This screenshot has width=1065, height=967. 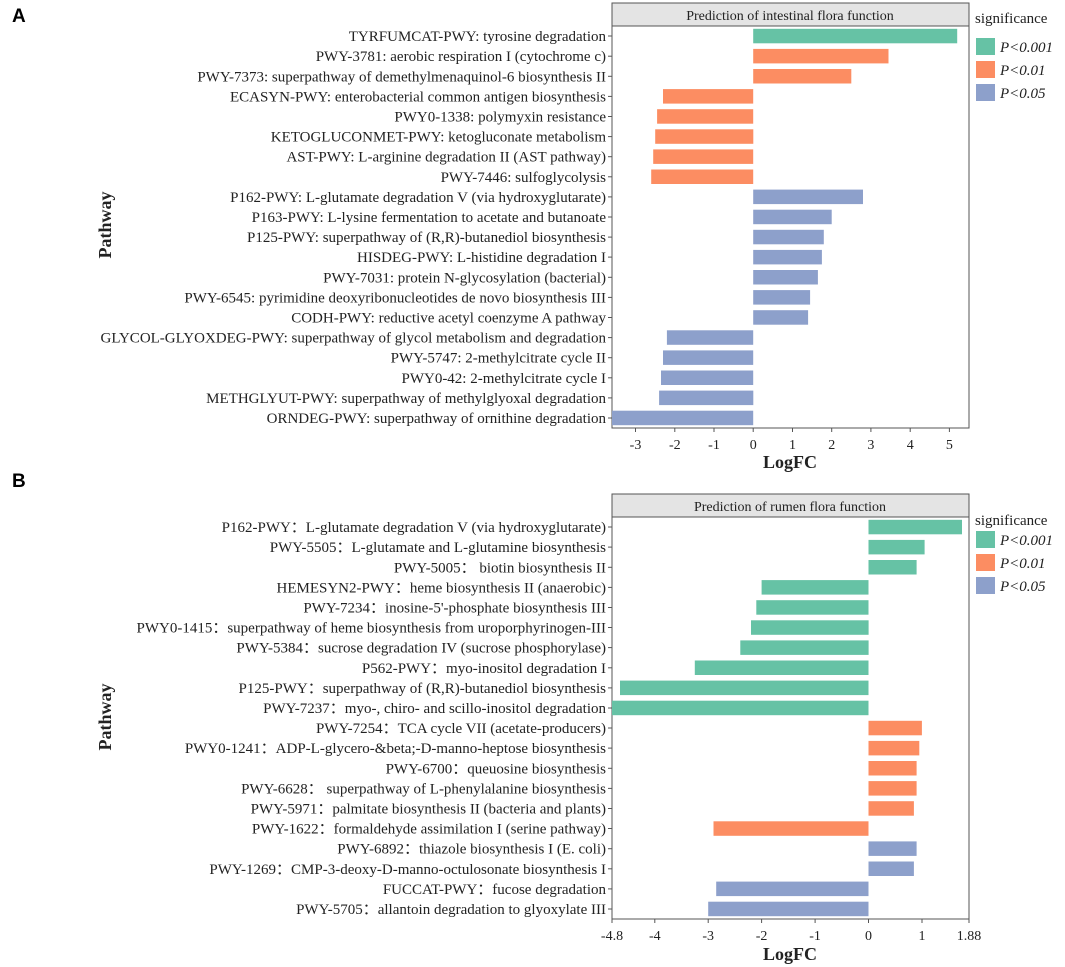 I want to click on panel-b-x-tick-label: -2, so click(x=762, y=936).